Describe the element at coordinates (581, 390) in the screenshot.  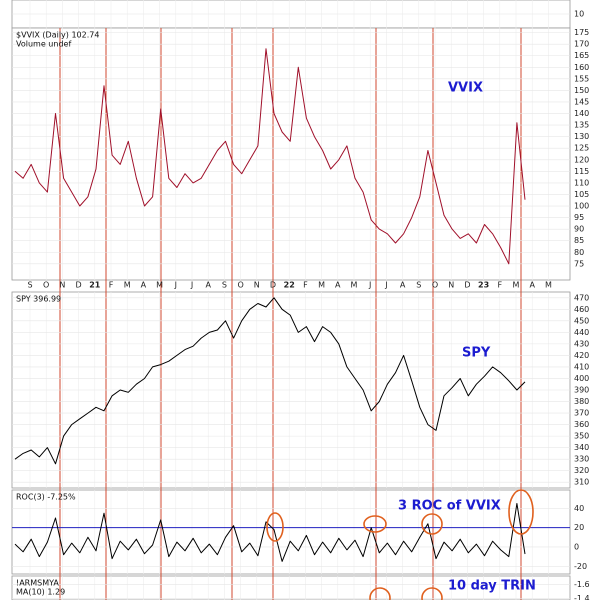
I see `y-tick-label: 390` at that location.